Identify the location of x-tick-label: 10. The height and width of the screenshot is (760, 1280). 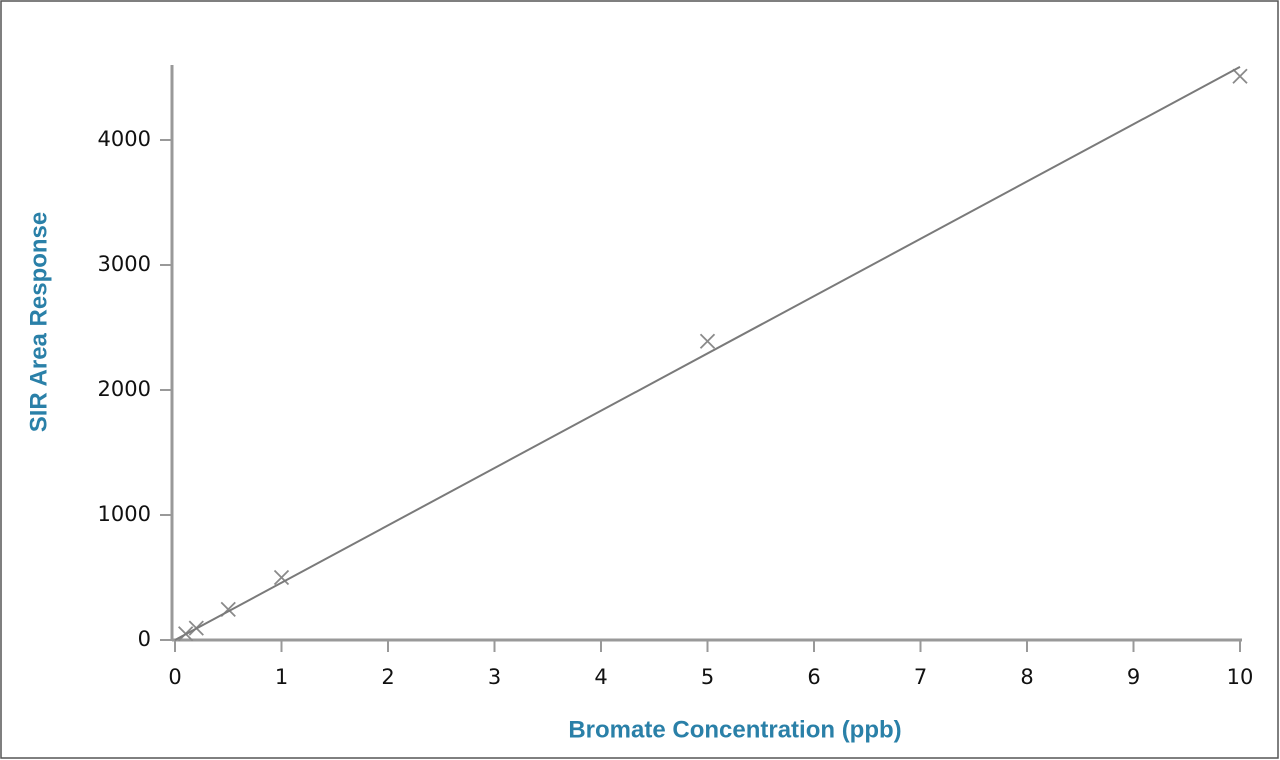
(1240, 677).